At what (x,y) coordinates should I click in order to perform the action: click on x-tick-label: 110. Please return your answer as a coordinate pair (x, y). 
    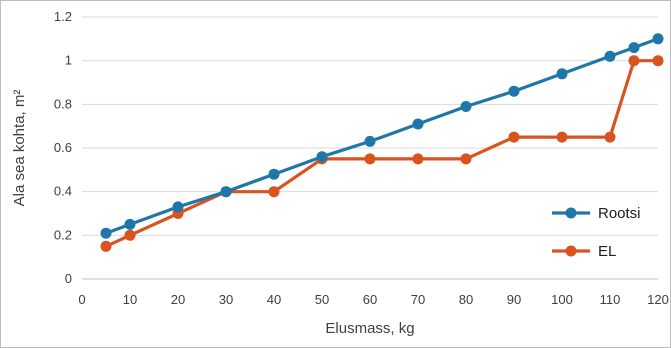
    Looking at the image, I should click on (610, 299).